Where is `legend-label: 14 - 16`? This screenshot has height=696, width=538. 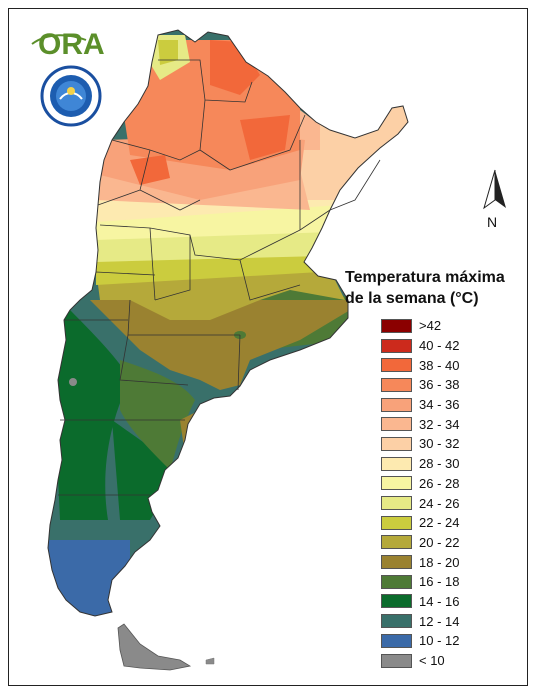 legend-label: 14 - 16 is located at coordinates (439, 601).